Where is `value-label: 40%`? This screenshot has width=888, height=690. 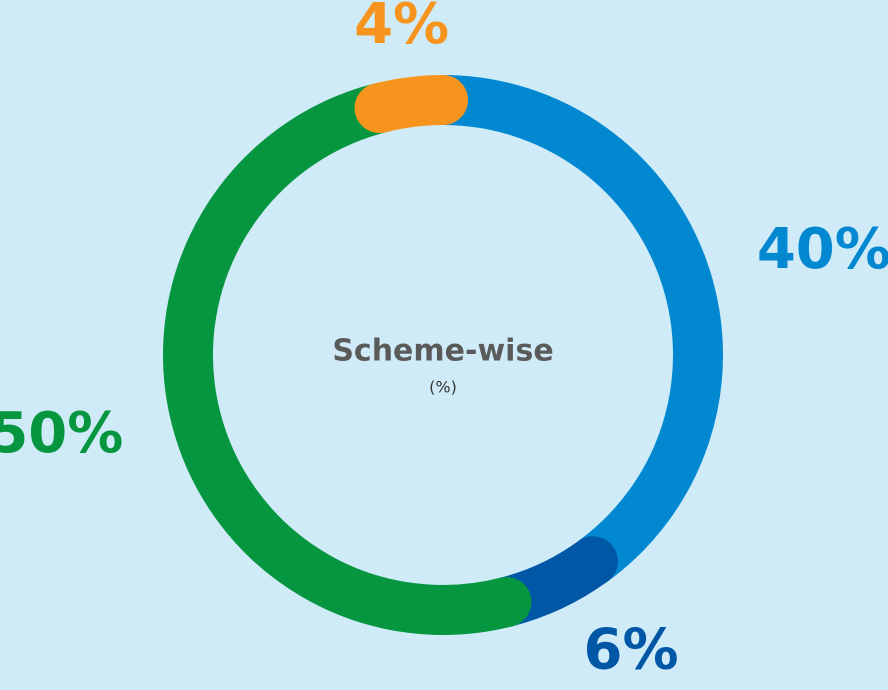 value-label: 40% is located at coordinates (822, 249).